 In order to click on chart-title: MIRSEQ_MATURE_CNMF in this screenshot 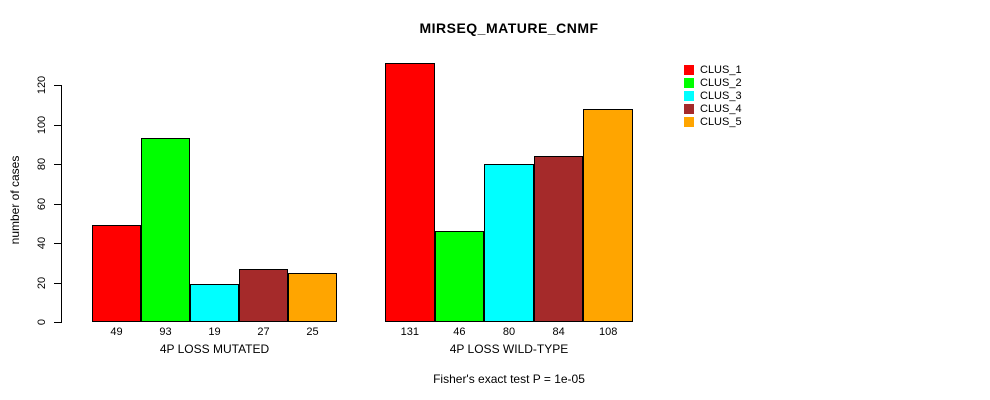, I will do `click(509, 28)`.